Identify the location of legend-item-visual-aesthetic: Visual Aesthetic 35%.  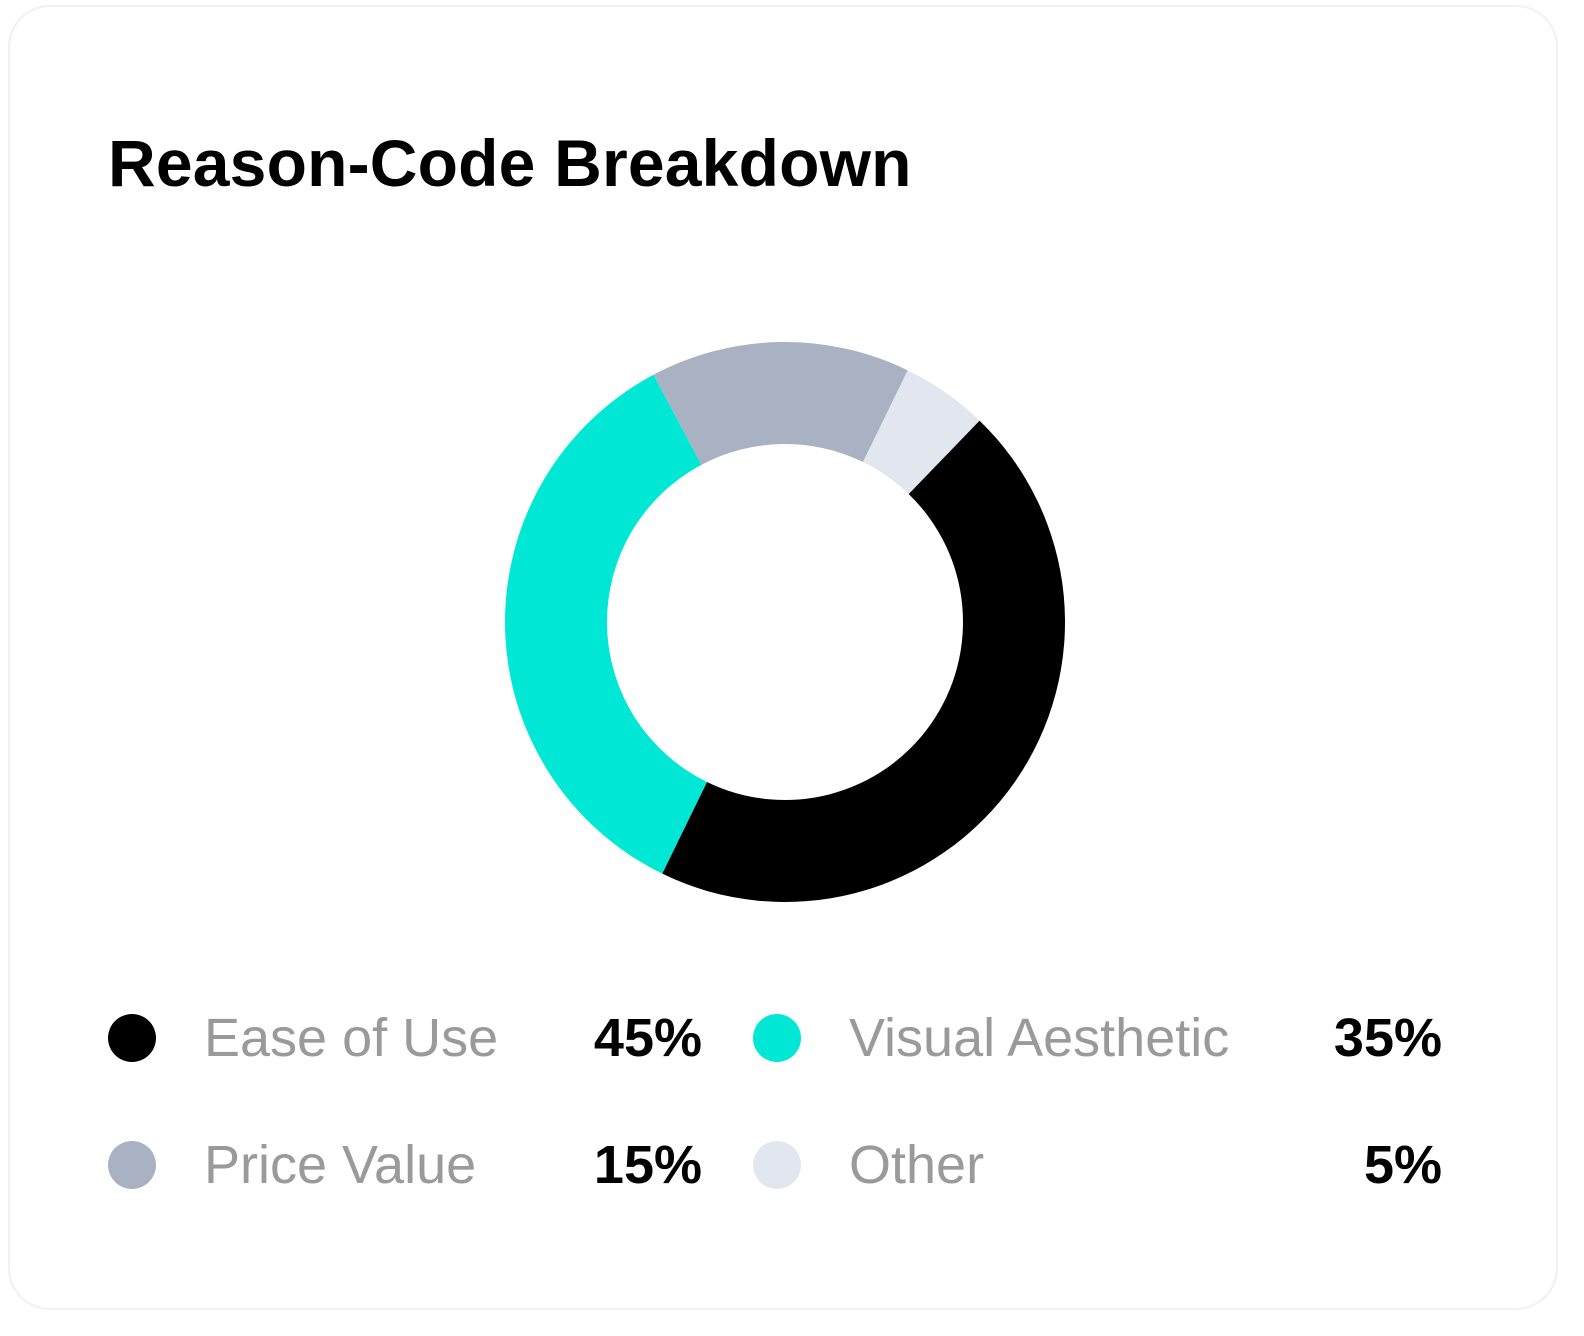
(1097, 1038).